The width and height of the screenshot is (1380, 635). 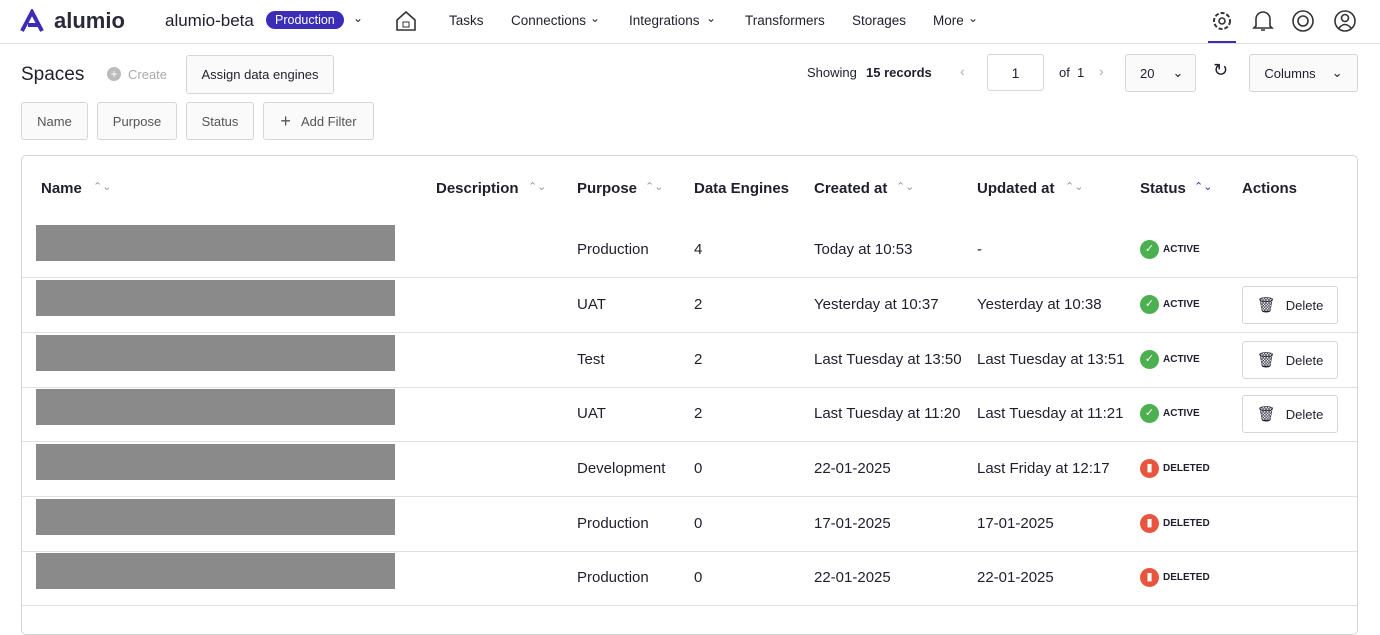 What do you see at coordinates (607, 188) in the screenshot?
I see `column-header: Purpose` at bounding box center [607, 188].